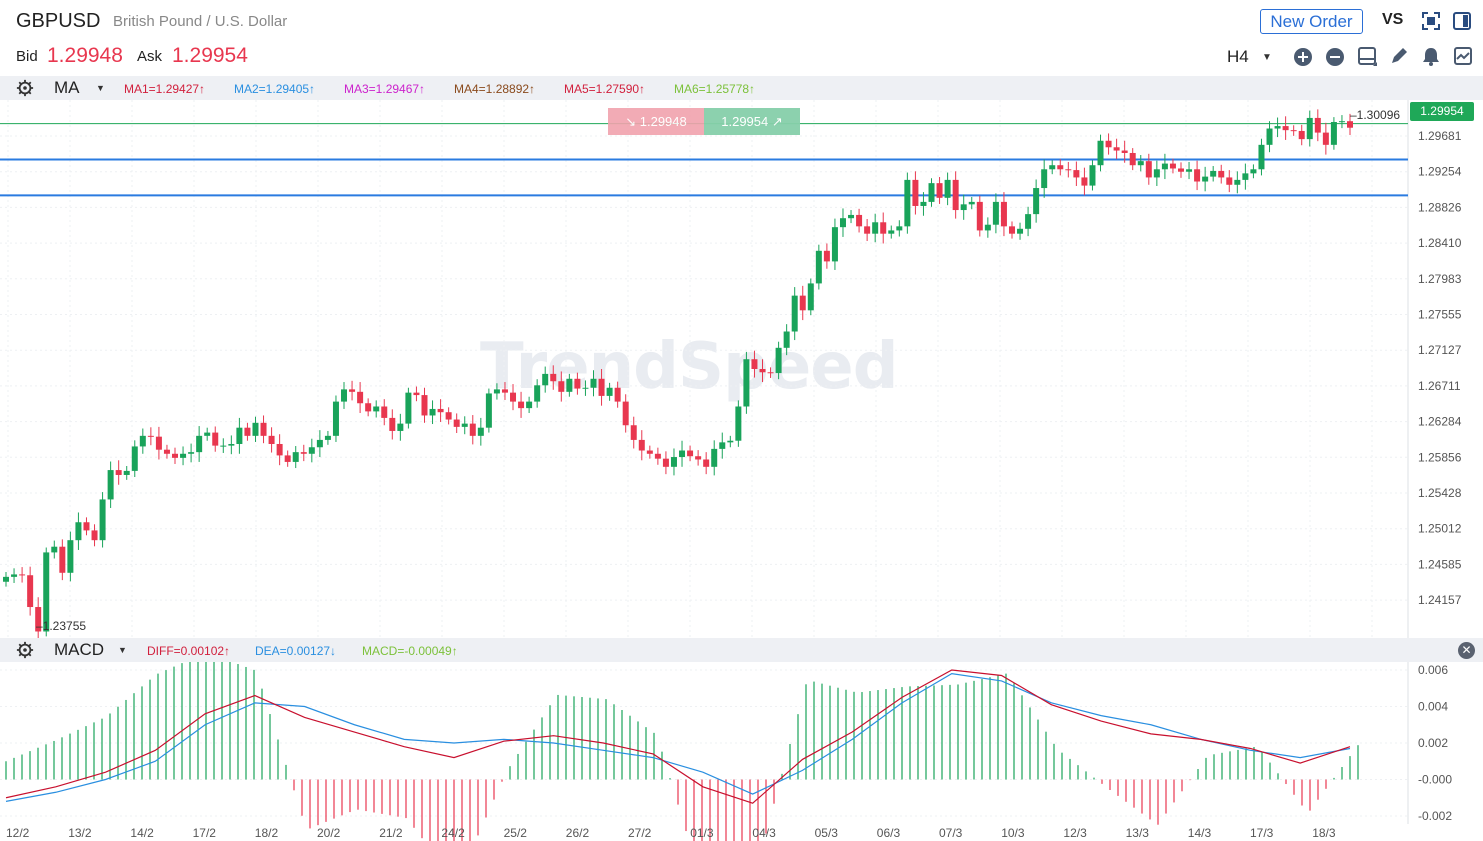 Image resolution: width=1483 pixels, height=841 pixels. Describe the element at coordinates (79, 649) in the screenshot. I see `macd-indicator-select: MACD` at that location.